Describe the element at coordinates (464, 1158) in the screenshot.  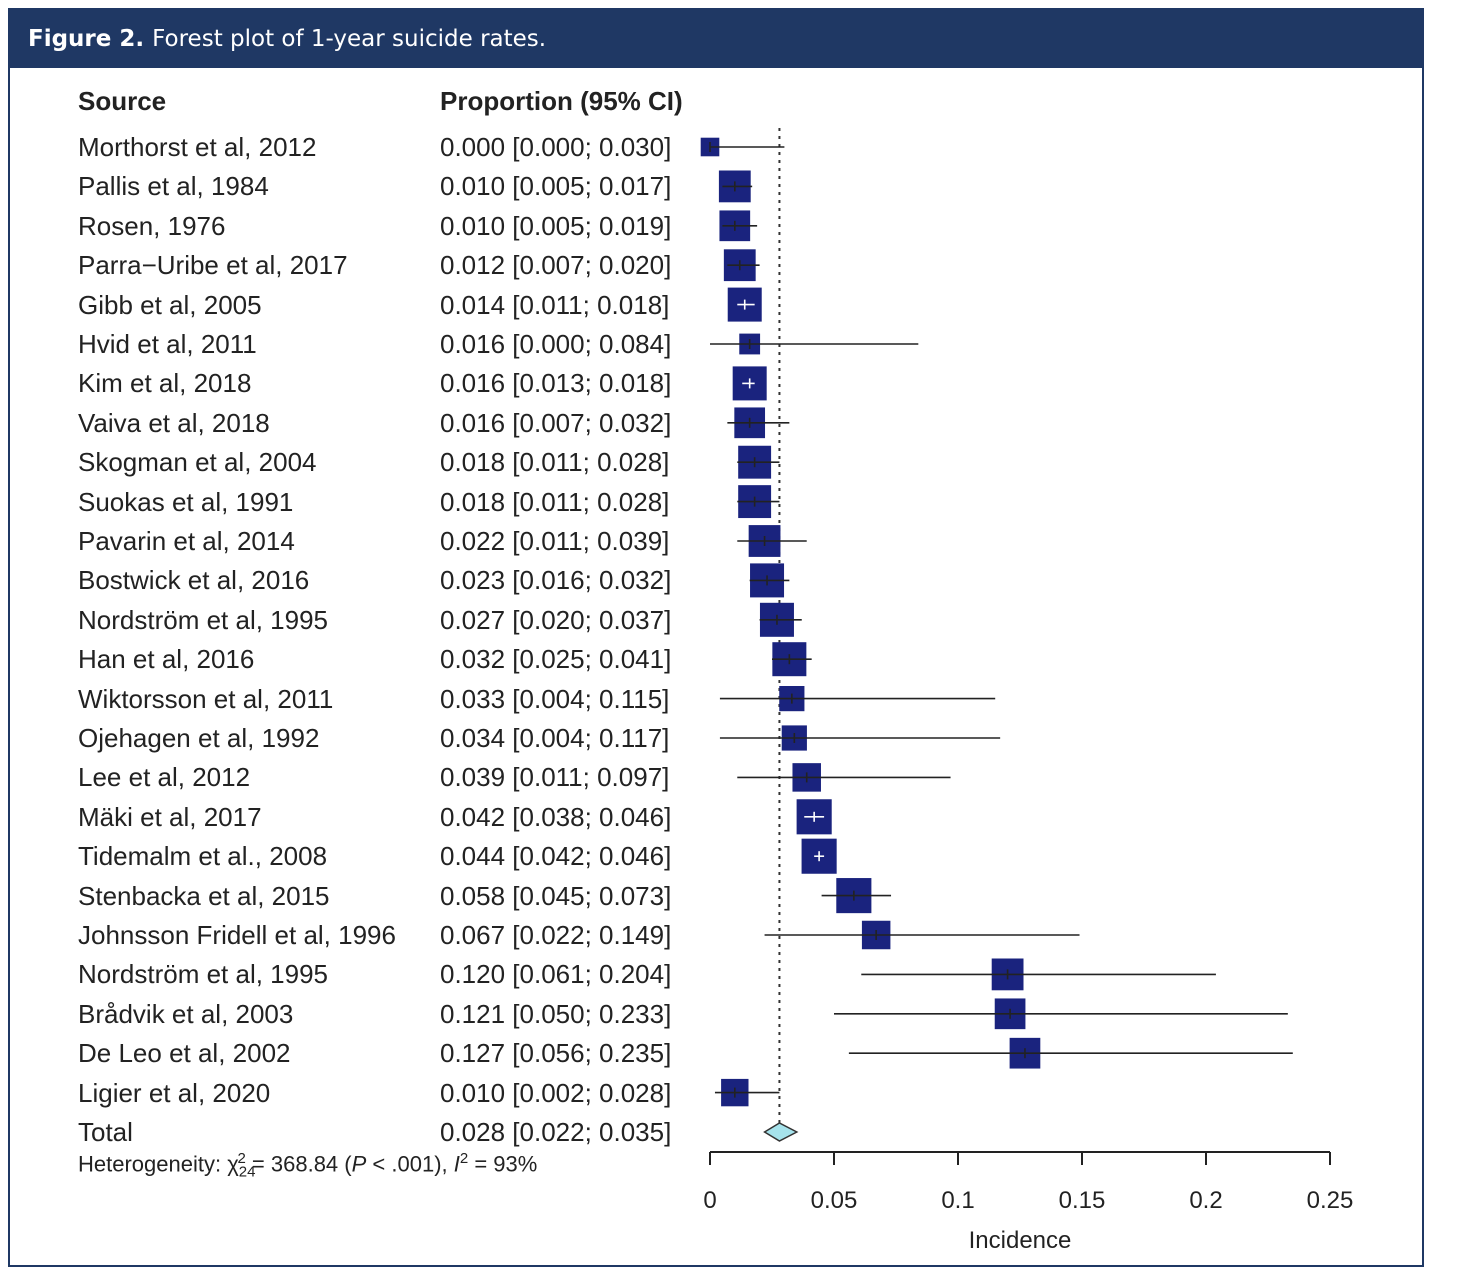
I see `het-i-sup: 2` at that location.